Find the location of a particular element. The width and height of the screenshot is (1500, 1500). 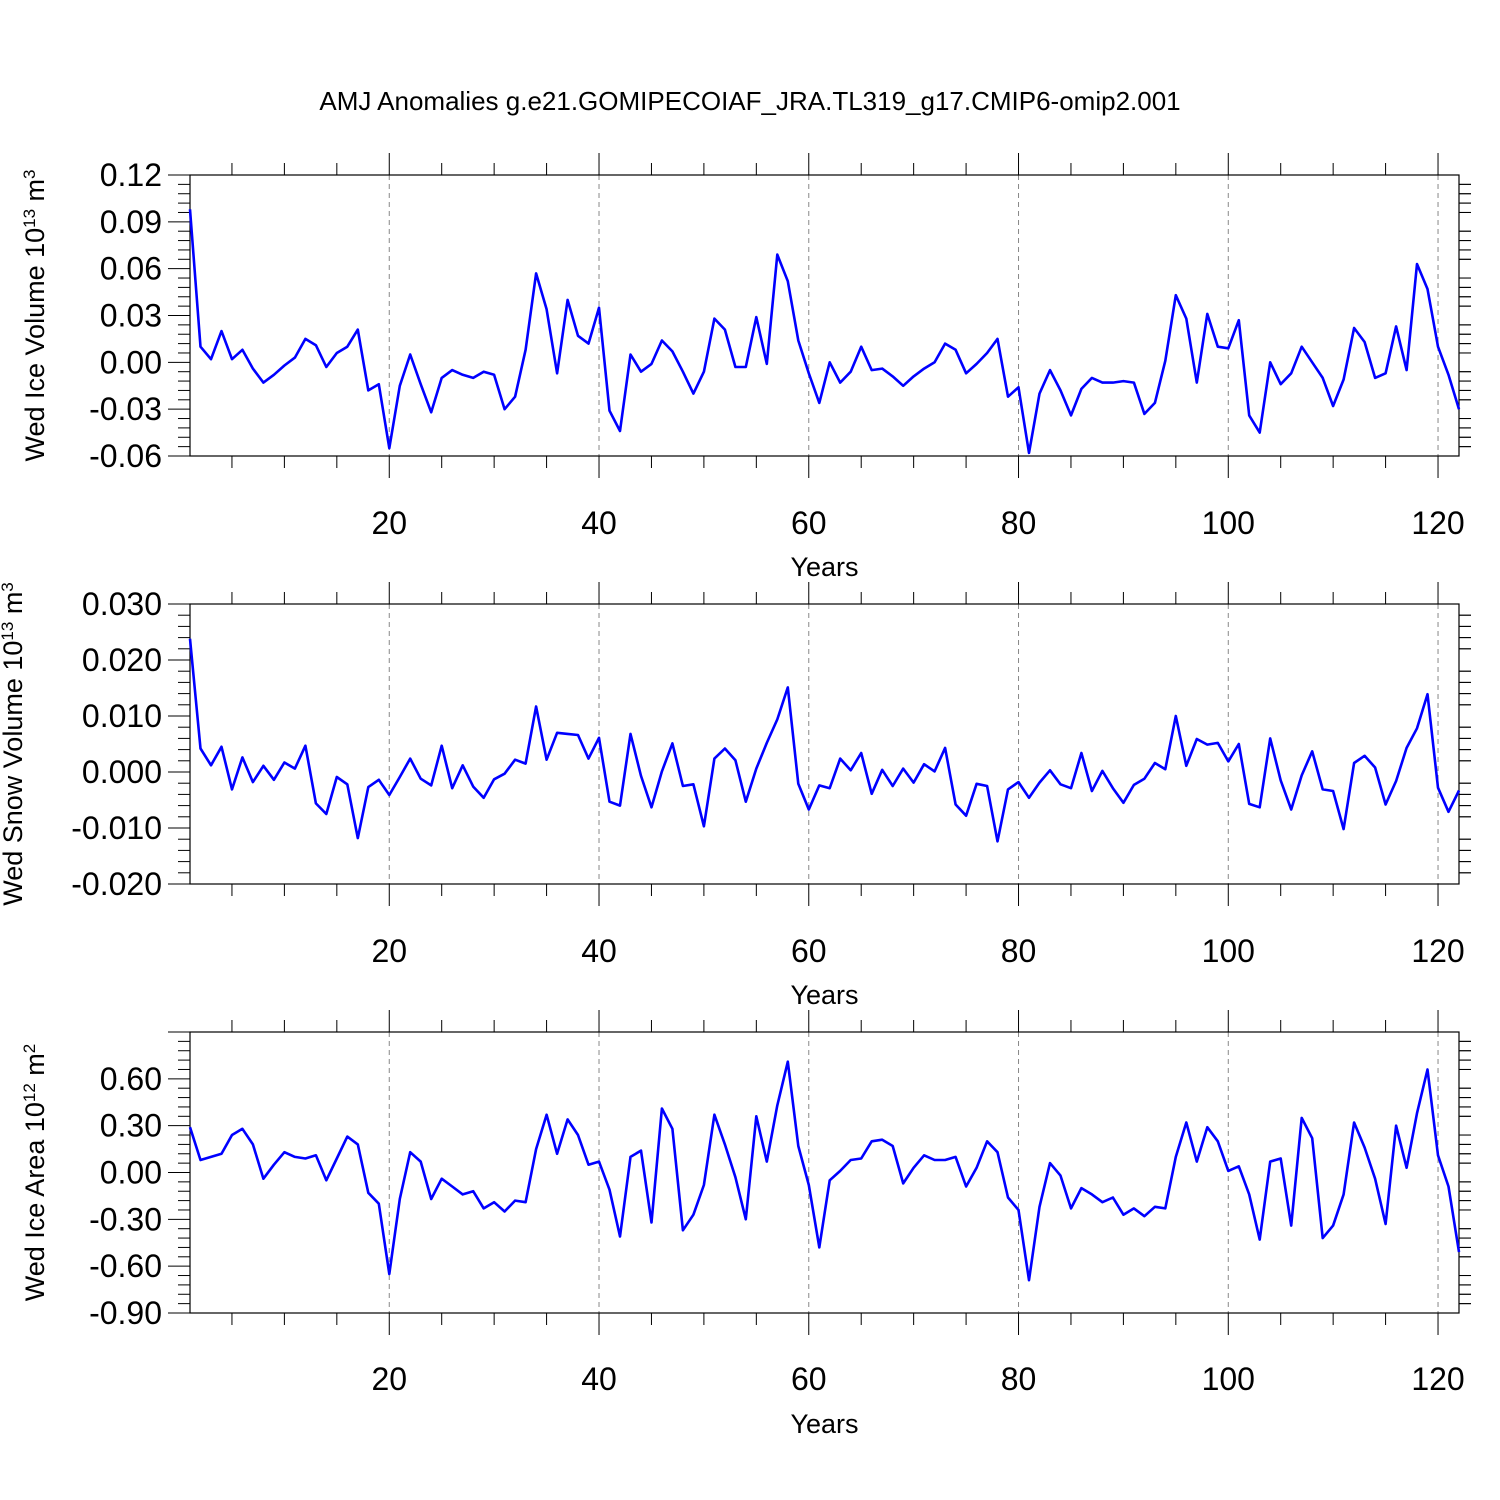

y-tick-label: -0.020 is located at coordinates (116, 884).